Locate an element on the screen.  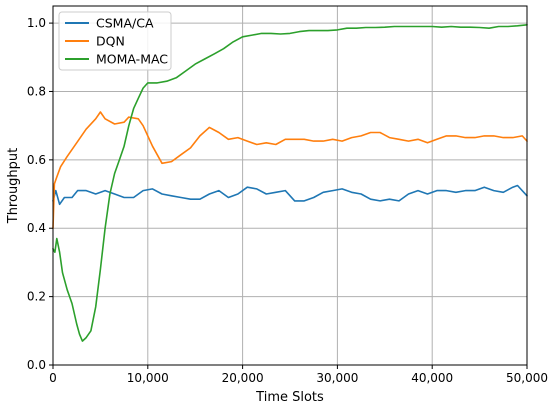
x-tick-label: 30,000 is located at coordinates (337, 378).